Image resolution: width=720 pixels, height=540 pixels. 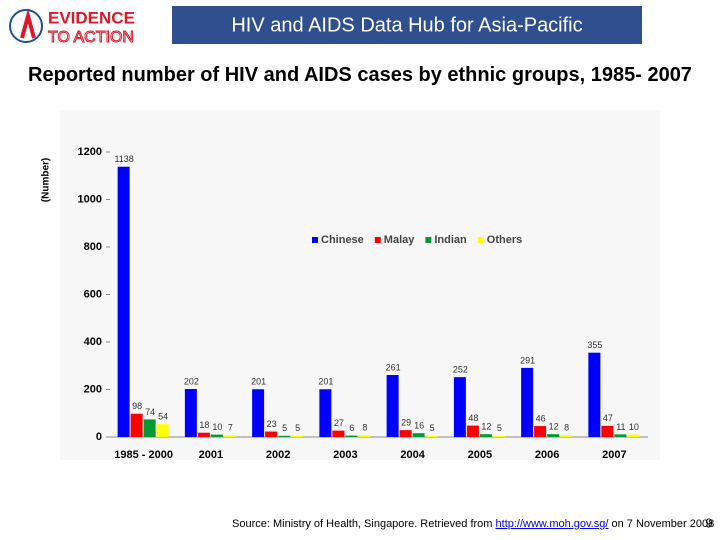 What do you see at coordinates (93, 294) in the screenshot?
I see `y-tick-label: 600` at bounding box center [93, 294].